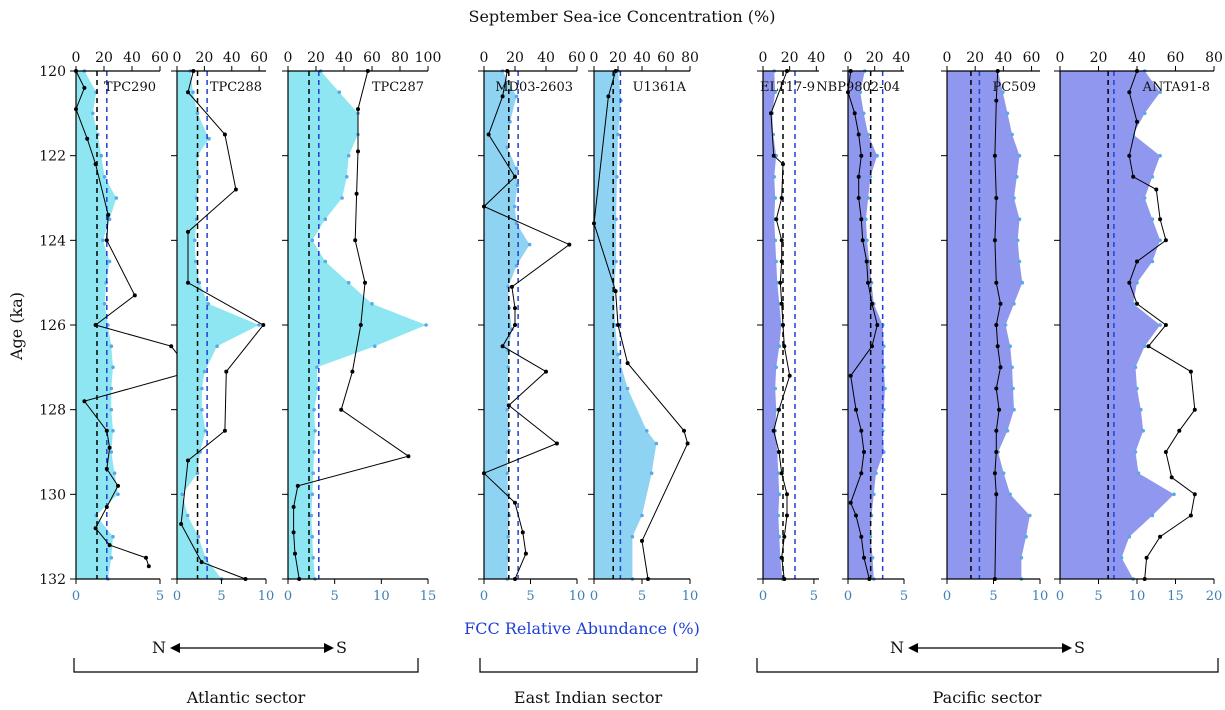 The image size is (1225, 710). What do you see at coordinates (588, 697) in the screenshot?
I see `indian-sector-label: East Indian sector` at bounding box center [588, 697].